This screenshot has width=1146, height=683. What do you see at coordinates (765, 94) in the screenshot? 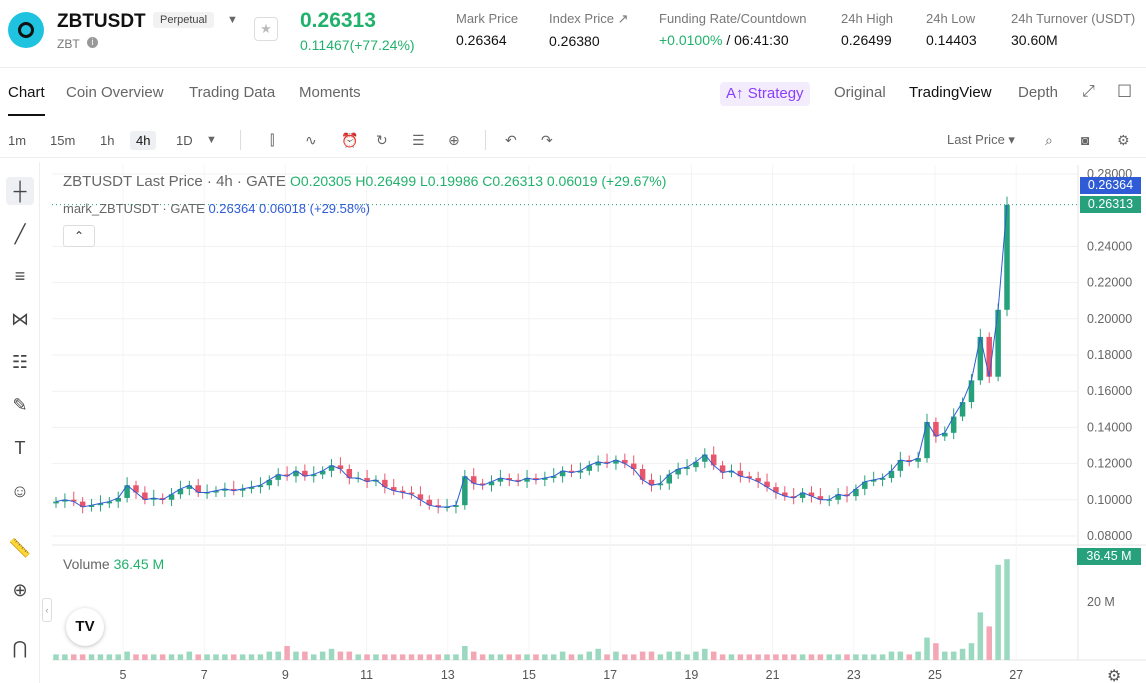
I see `strategy-button: A↑ Strategy` at bounding box center [765, 94].